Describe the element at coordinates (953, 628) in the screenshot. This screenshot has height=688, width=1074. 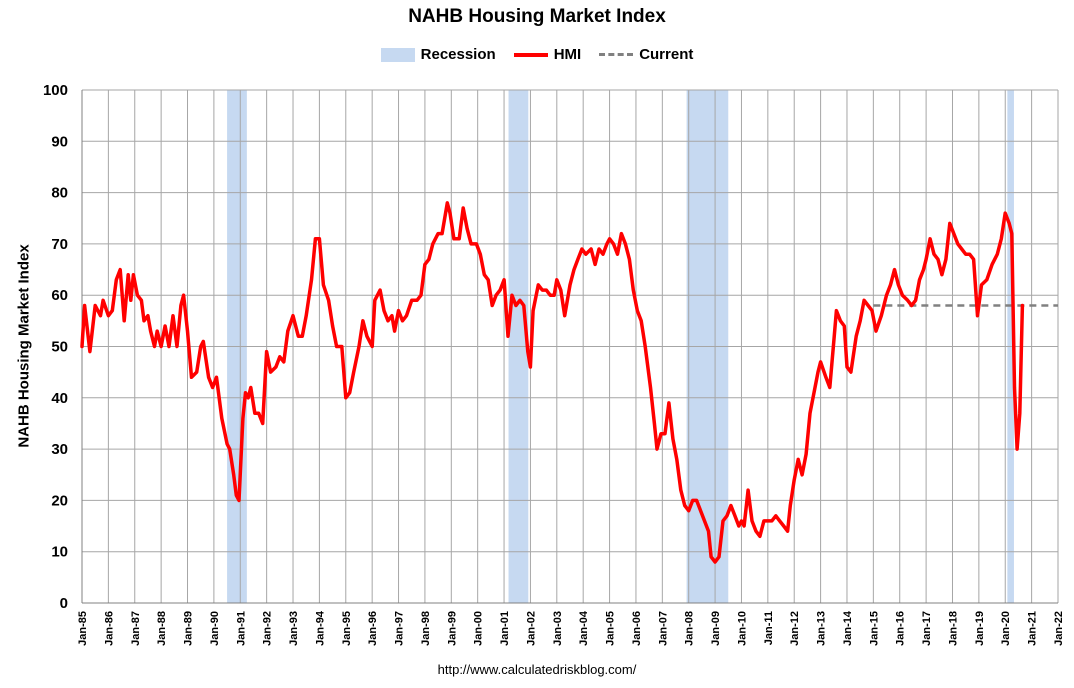
I see `x-tick-label: Jan-18` at that location.